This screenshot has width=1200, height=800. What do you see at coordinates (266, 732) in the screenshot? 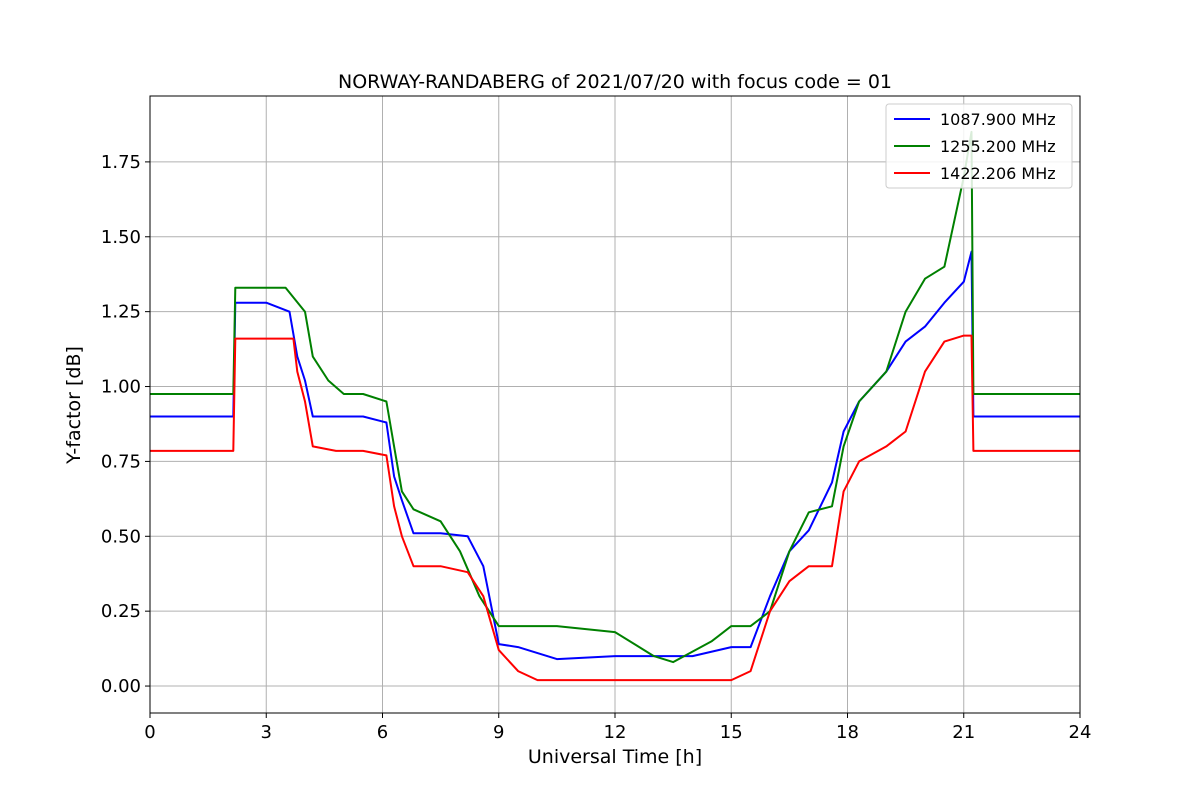
I see `x-tick-label: 3` at bounding box center [266, 732].